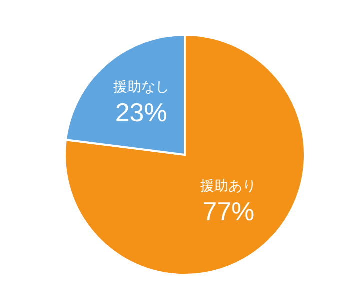 The width and height of the screenshot is (356, 300). I want to click on slice-label: 援助あり, so click(228, 186).